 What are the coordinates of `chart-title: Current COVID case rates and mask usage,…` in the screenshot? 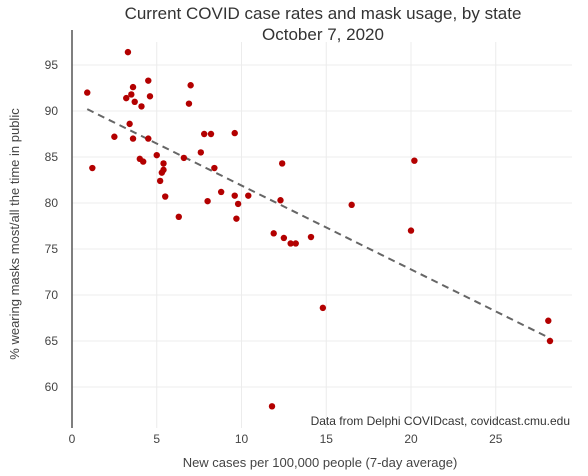 It's located at (323, 13).